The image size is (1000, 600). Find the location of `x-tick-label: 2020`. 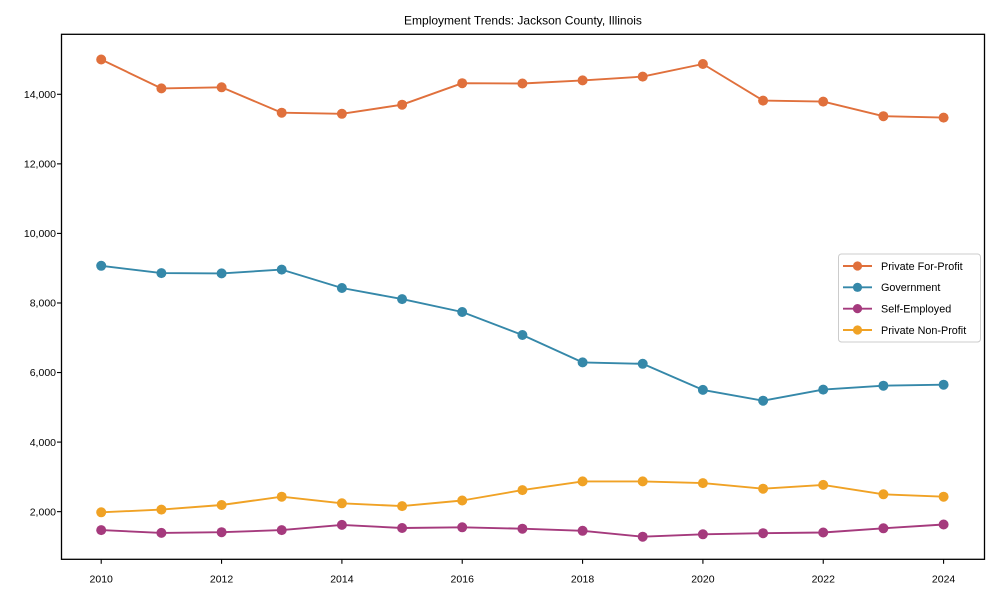

x-tick-label: 2020 is located at coordinates (703, 580).